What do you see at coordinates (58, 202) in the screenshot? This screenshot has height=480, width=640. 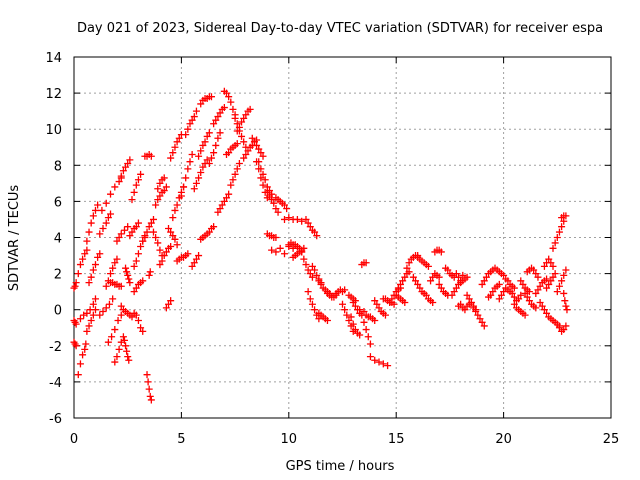 I see `y-tick-label: 6` at bounding box center [58, 202].